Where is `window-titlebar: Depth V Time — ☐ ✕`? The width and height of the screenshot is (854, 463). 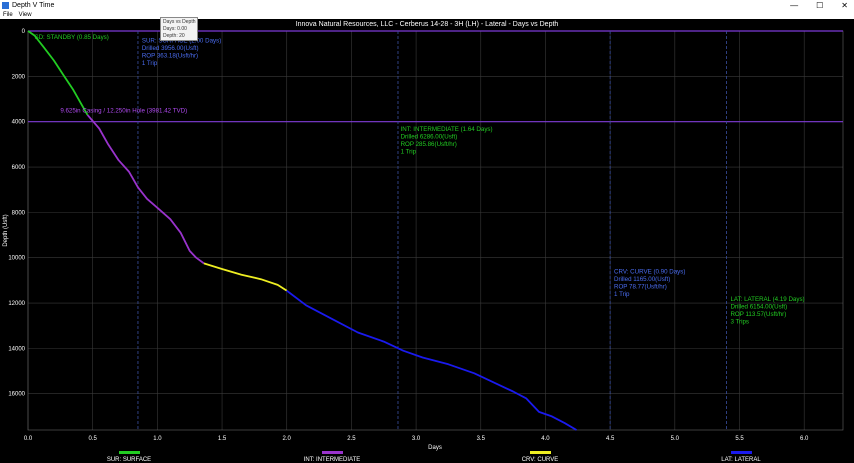 window-titlebar: Depth V Time — ☐ ✕ is located at coordinates (427, 5).